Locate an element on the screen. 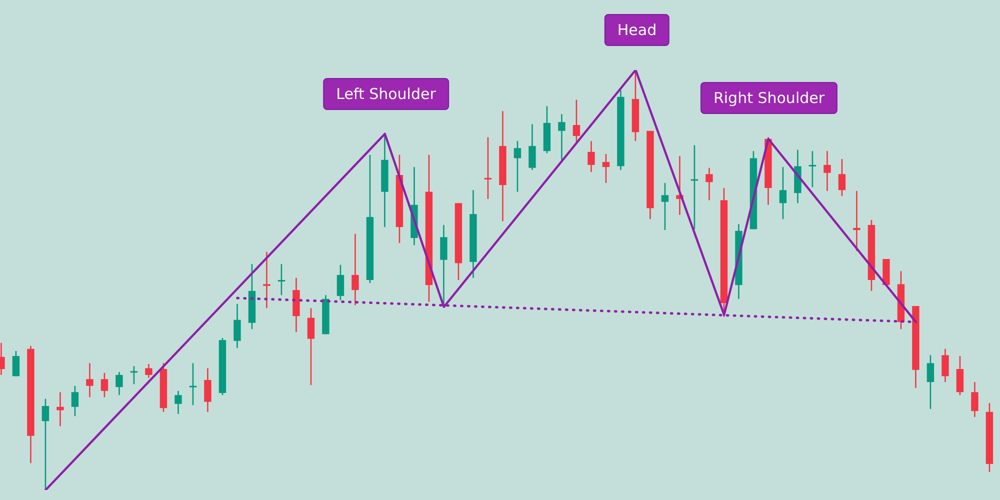  annotation: Left Shoulder is located at coordinates (386, 94).